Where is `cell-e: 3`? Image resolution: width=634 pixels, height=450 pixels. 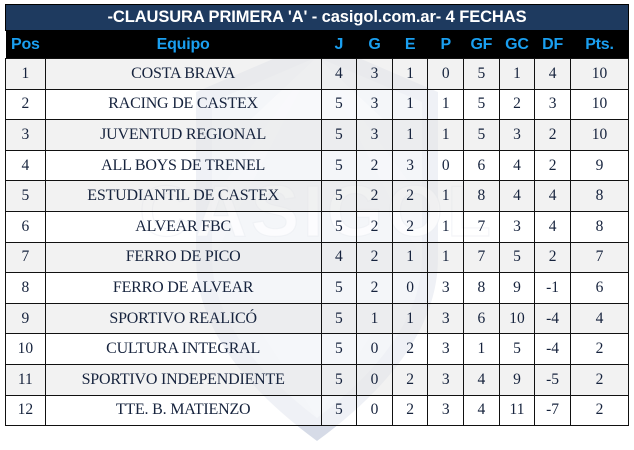 cell-e: 3 is located at coordinates (410, 165).